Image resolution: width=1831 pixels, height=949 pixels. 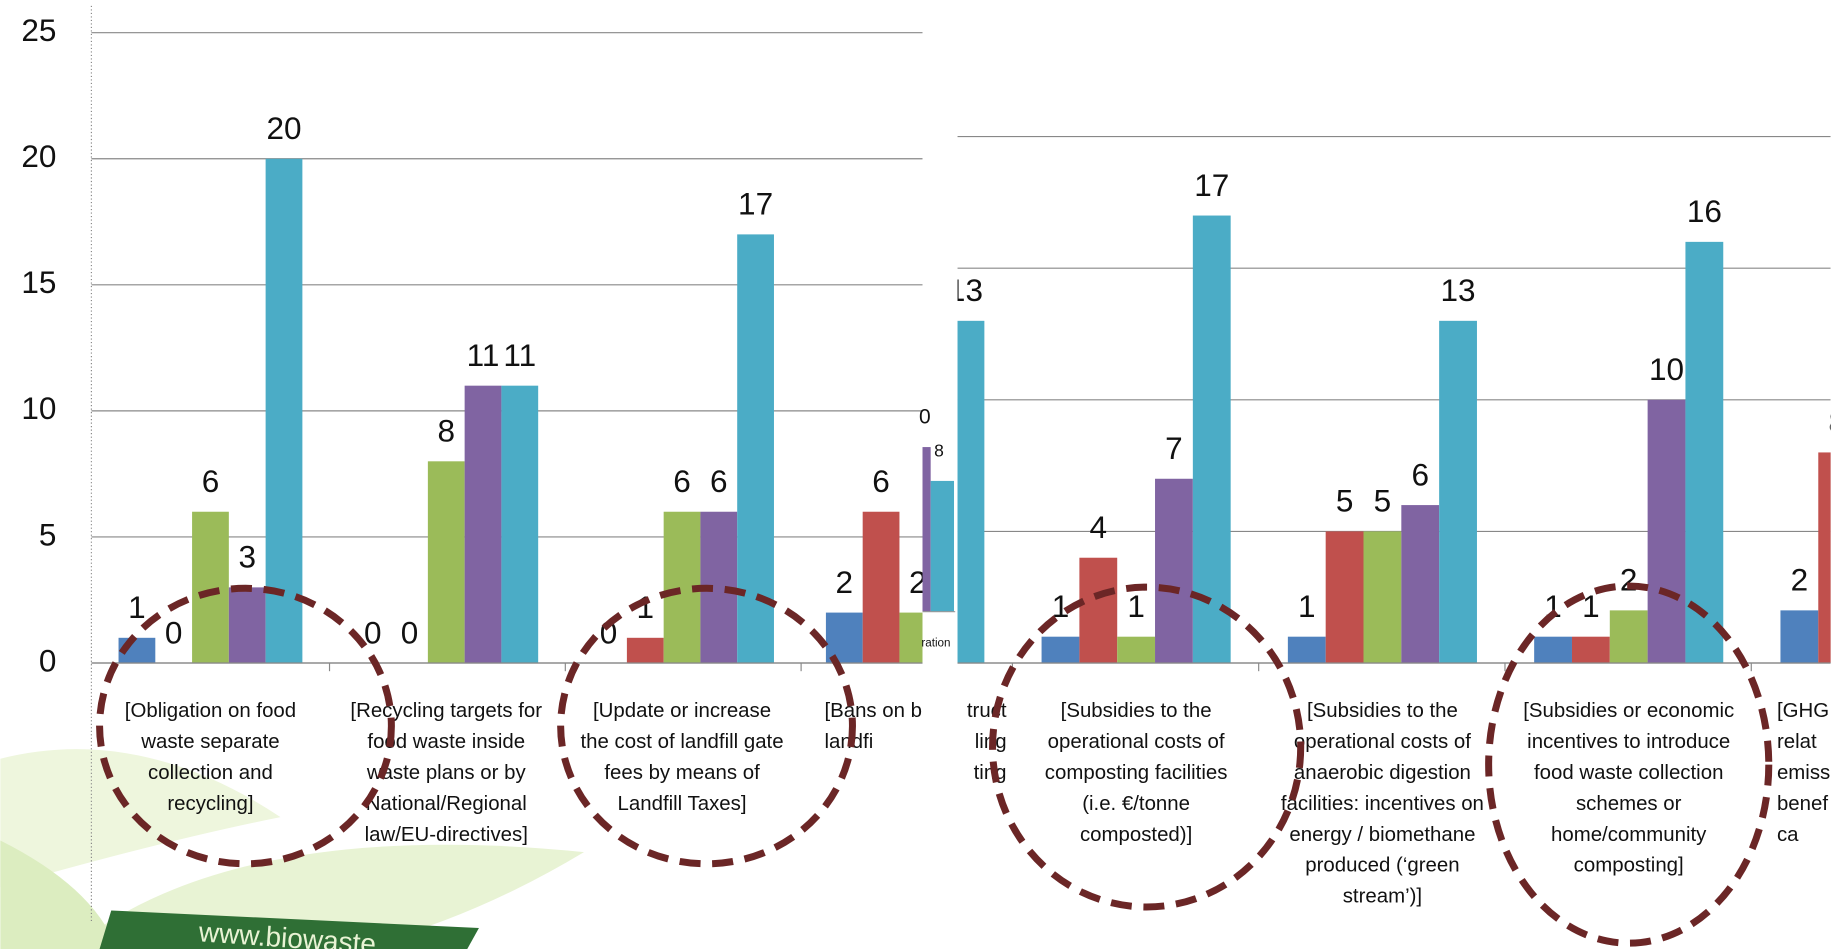 What do you see at coordinates (1174, 448) in the screenshot?
I see `value-label: 7` at bounding box center [1174, 448].